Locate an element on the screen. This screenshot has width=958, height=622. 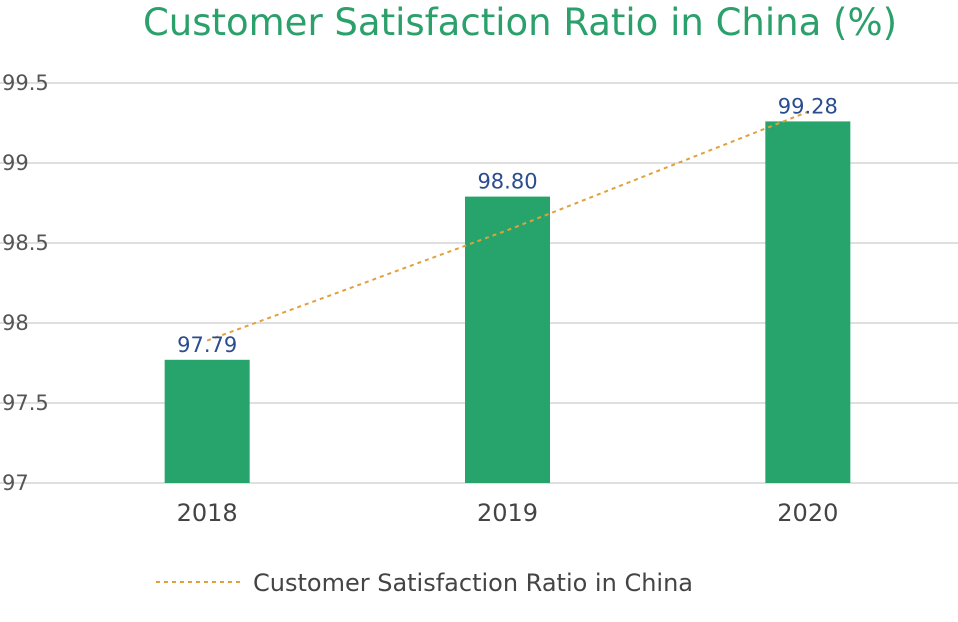
y-tick-label: 98.5 is located at coordinates (25, 243).